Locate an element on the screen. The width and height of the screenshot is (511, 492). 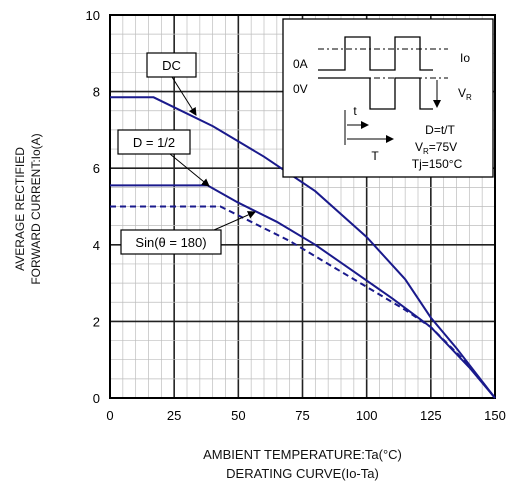
current-waveform is located at coordinates (375, 53).